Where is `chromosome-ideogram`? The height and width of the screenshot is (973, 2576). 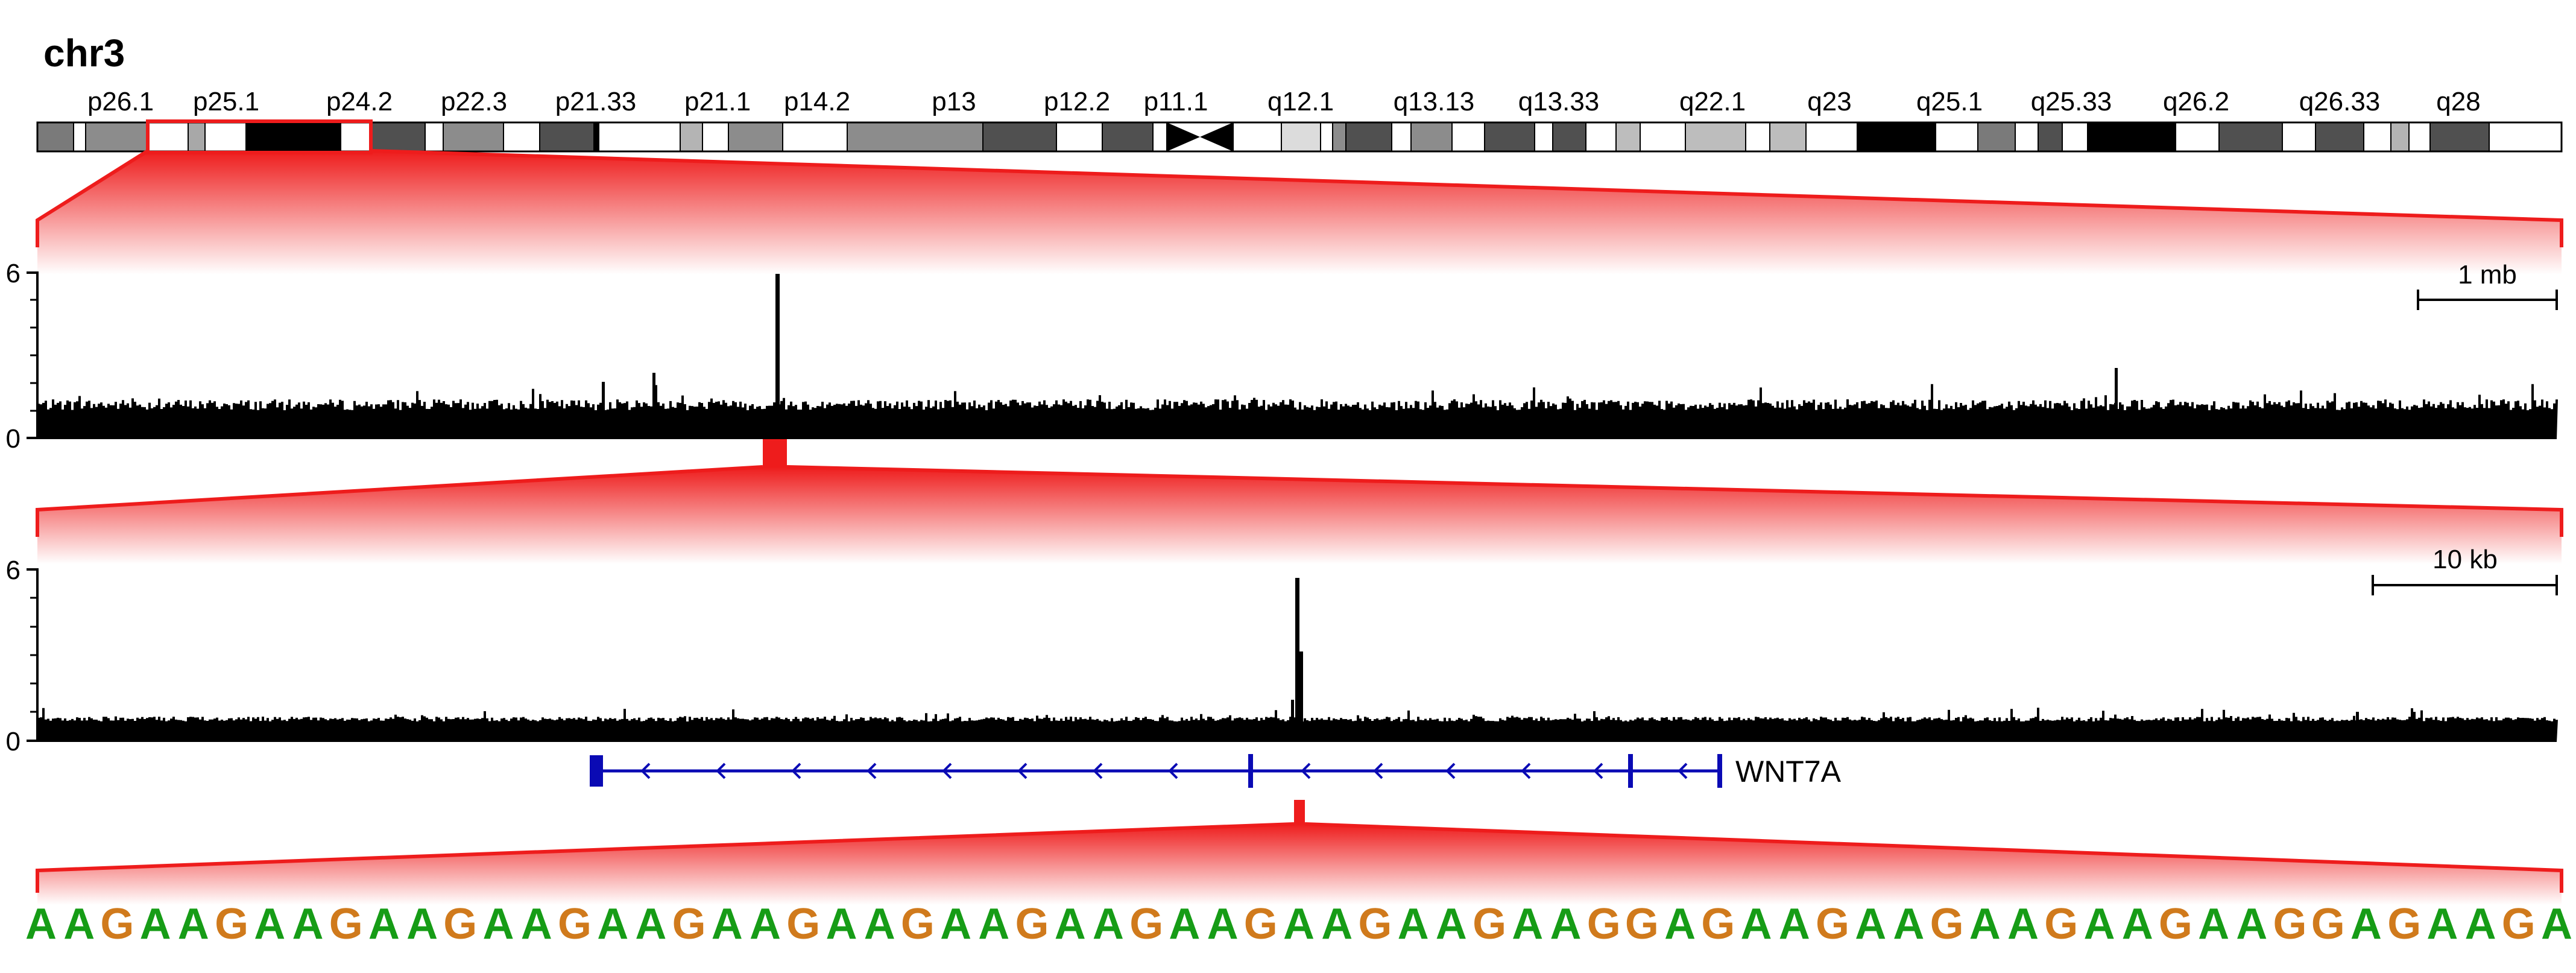 chromosome-ideogram is located at coordinates (1299, 136).